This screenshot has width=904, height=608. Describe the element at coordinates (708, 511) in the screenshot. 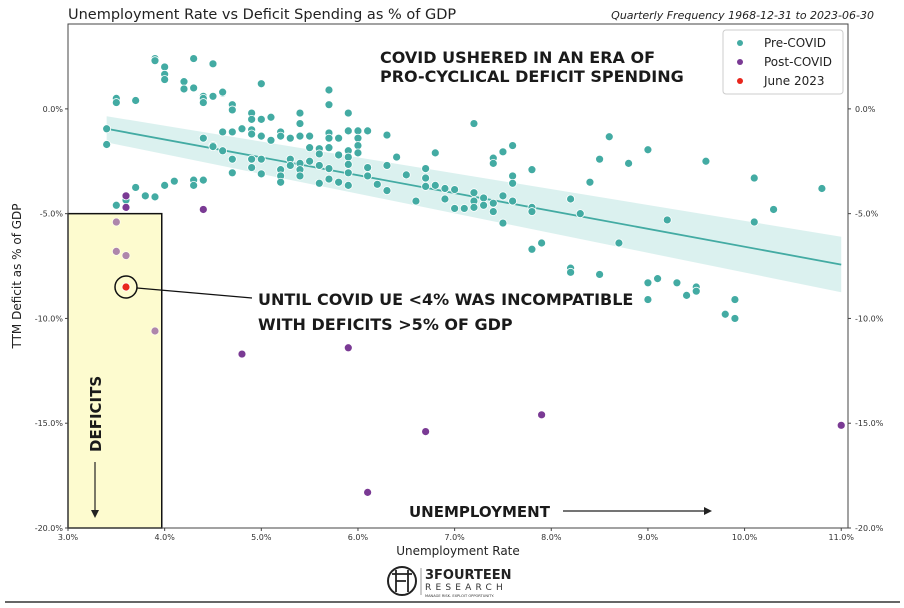

I see `unemployment-arrow-head-icon` at that location.